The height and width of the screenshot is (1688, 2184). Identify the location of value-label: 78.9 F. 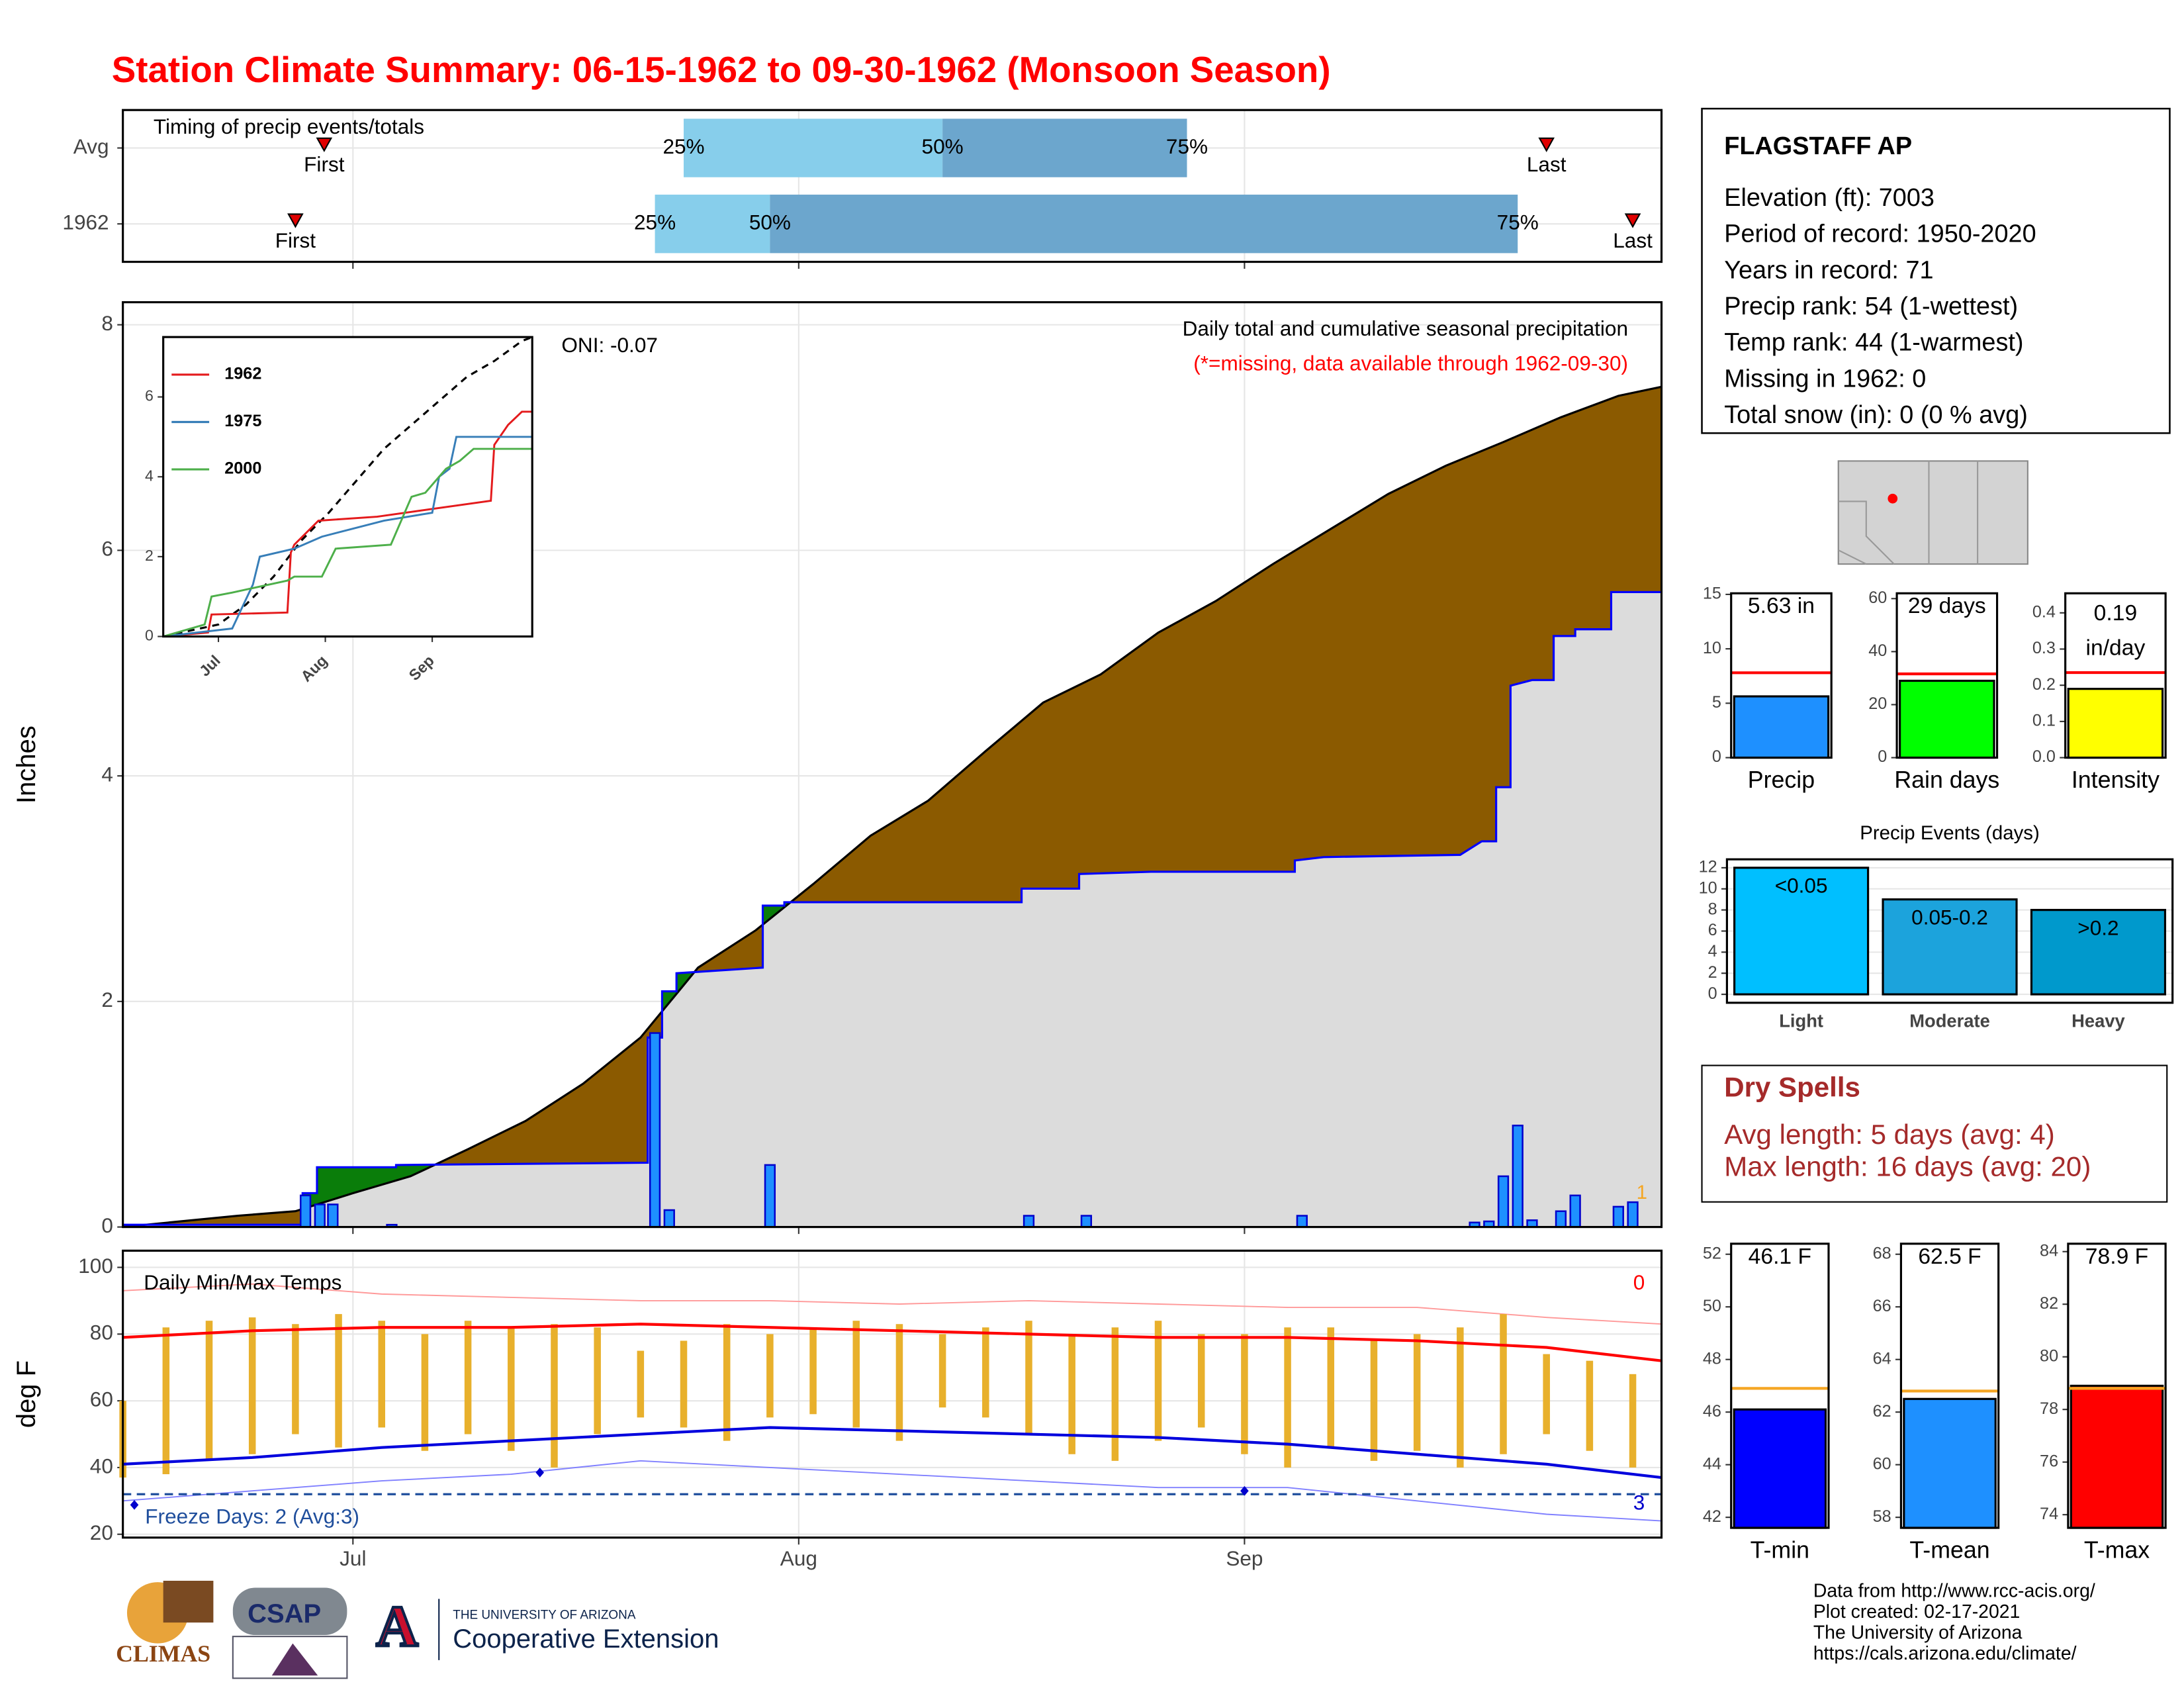
(2116, 1256).